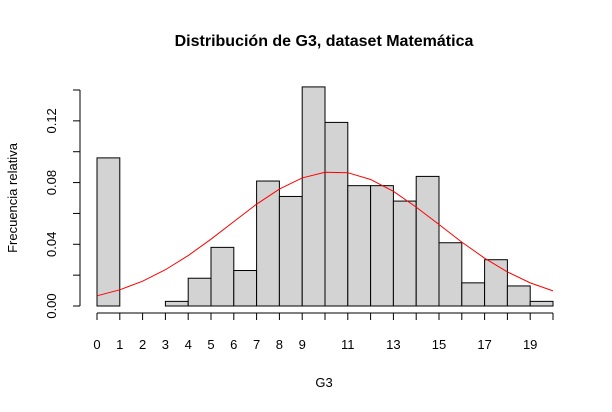 This screenshot has height=412, width=612. I want to click on x-tick-label: 0, so click(96, 344).